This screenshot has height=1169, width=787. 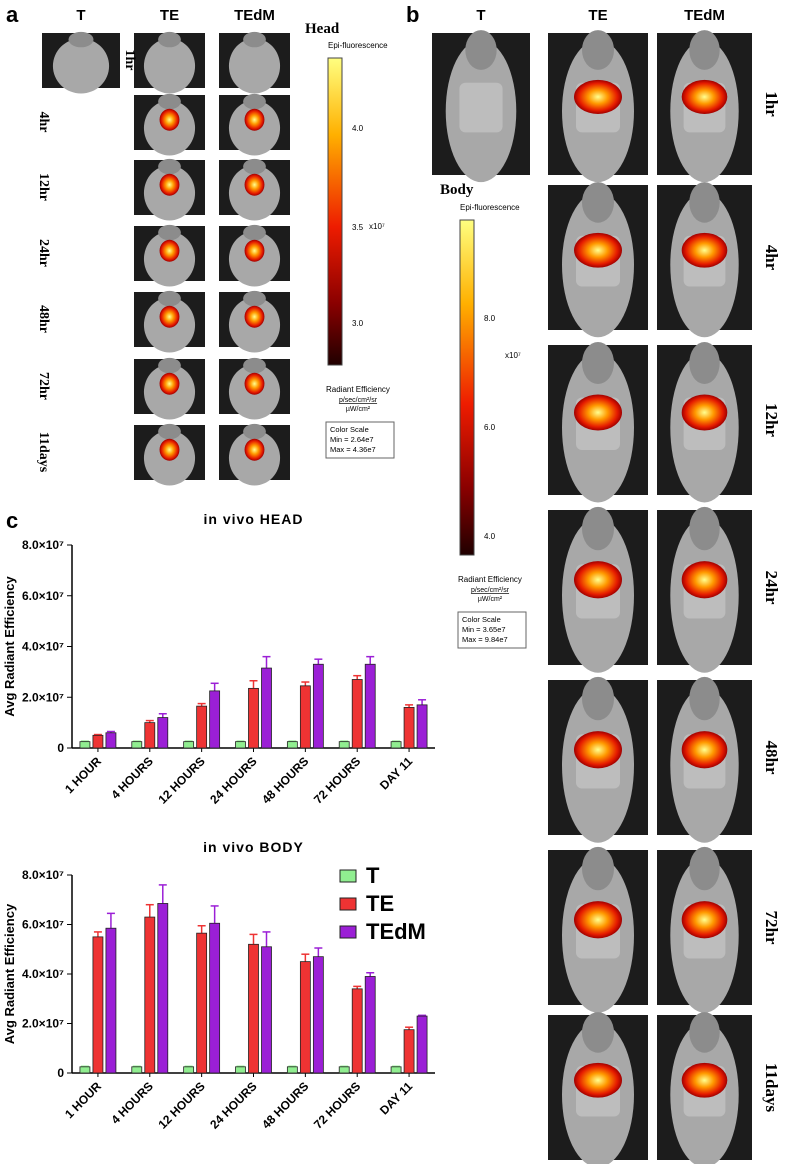 I want to click on scale-max: Max = 4.36e7, so click(x=353, y=449).